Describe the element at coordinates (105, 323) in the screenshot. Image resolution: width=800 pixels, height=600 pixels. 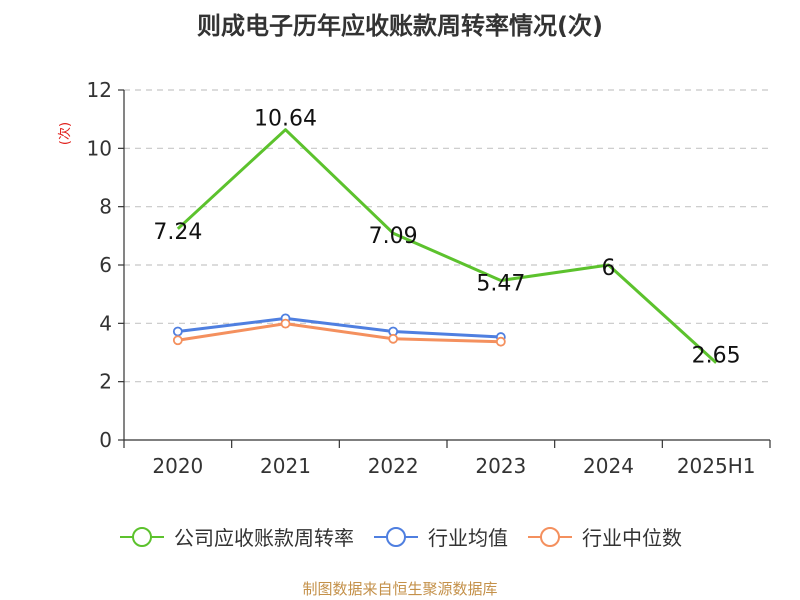
I see `y-tick-label: 4` at that location.